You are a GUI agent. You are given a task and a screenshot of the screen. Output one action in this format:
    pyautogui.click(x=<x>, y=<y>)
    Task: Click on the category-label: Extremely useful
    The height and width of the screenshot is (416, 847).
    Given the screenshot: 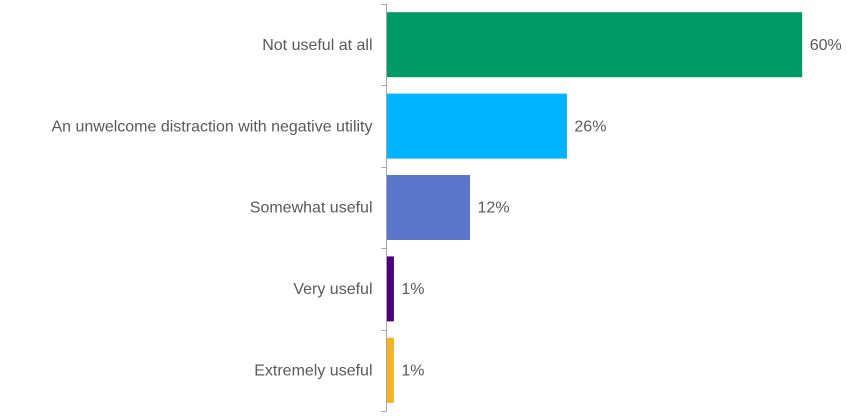 What is the action you would take?
    pyautogui.click(x=313, y=371)
    